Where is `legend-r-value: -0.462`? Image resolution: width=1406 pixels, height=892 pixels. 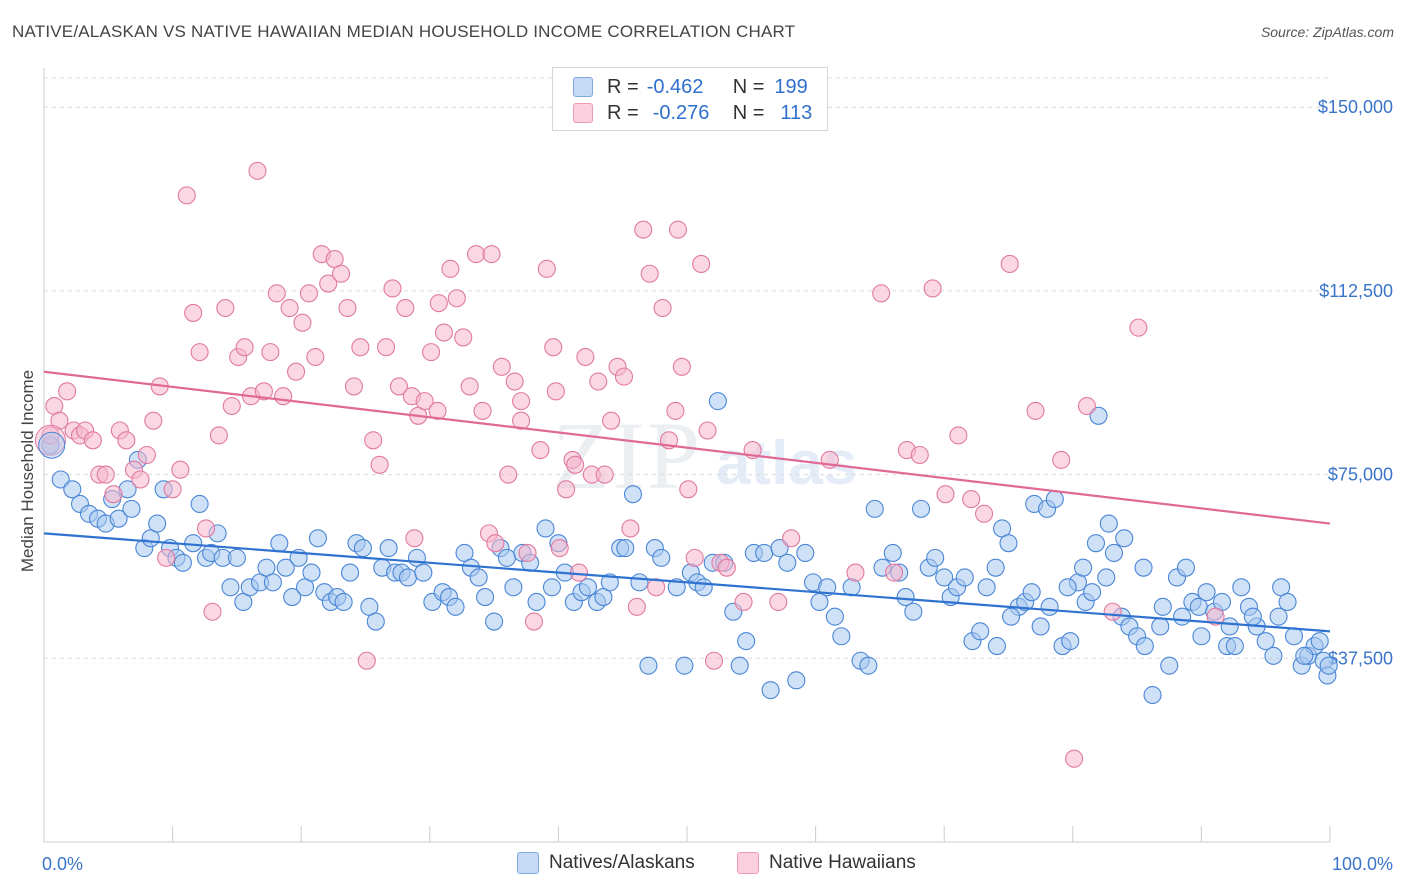
legend-r-value: -0.462 is located at coordinates (675, 86).